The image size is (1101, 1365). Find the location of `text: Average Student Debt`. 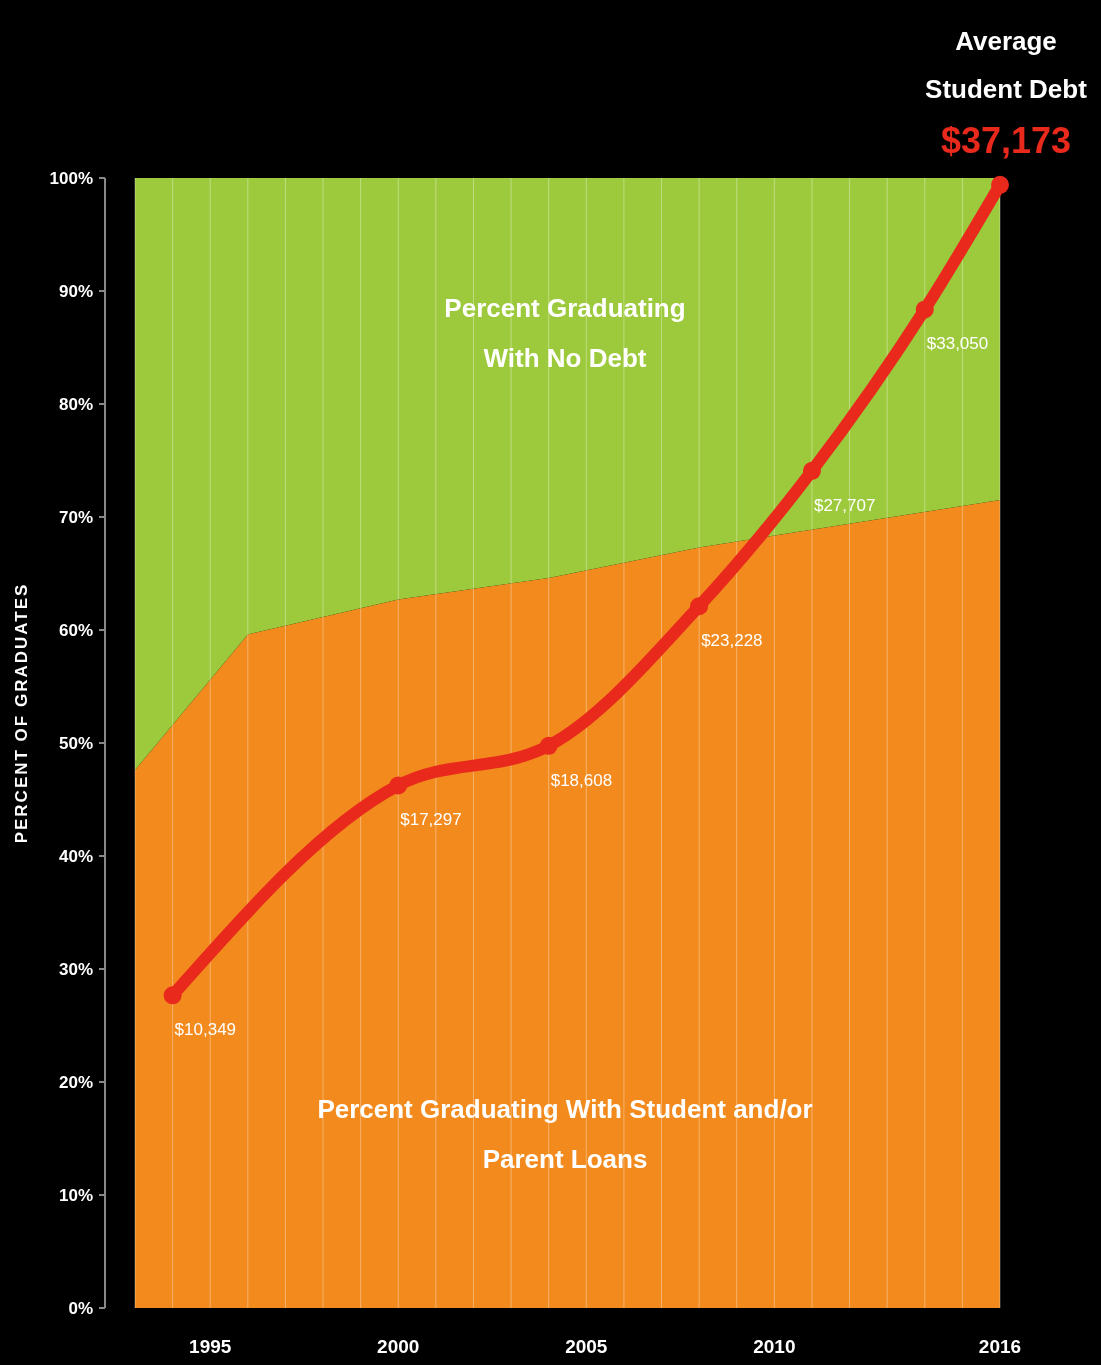

text: Average Student Debt is located at coordinates (1006, 64).